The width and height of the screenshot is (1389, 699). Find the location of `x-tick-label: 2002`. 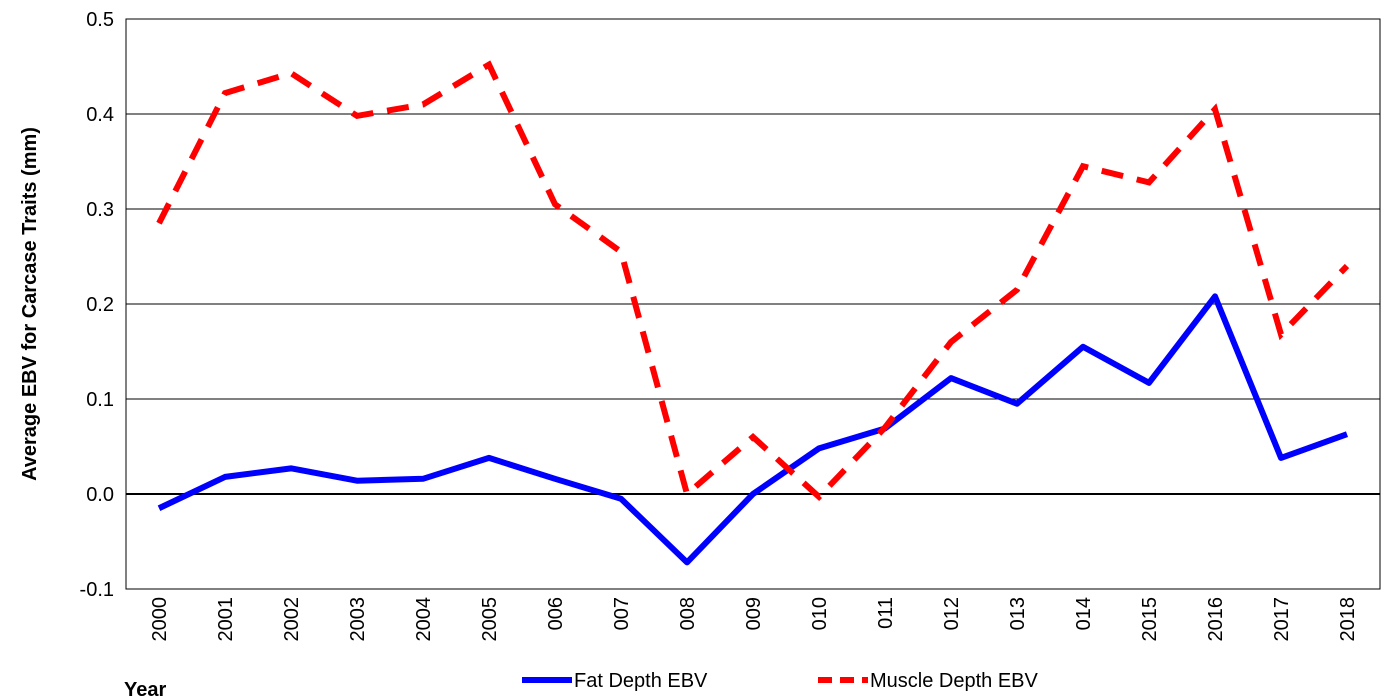

x-tick-label: 2002 is located at coordinates (292, 619).